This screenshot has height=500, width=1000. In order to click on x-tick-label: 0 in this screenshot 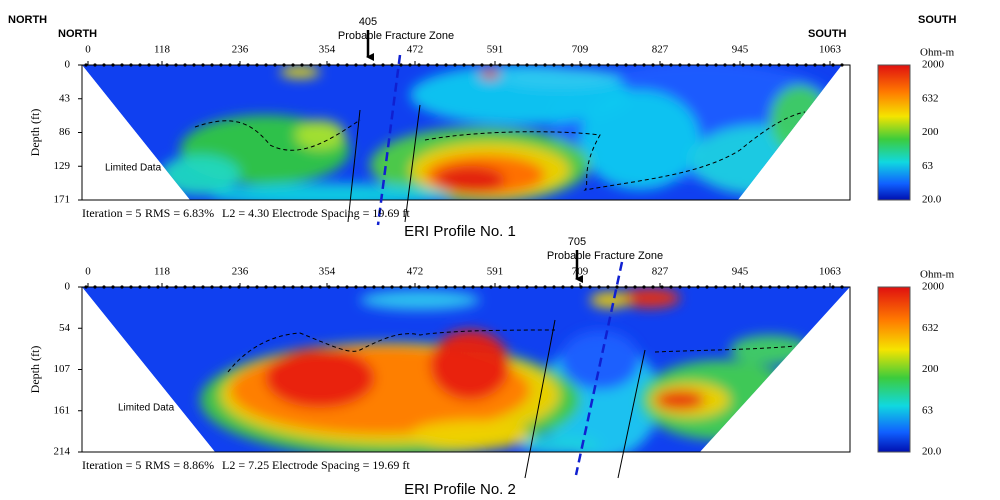, I will do `click(88, 272)`.